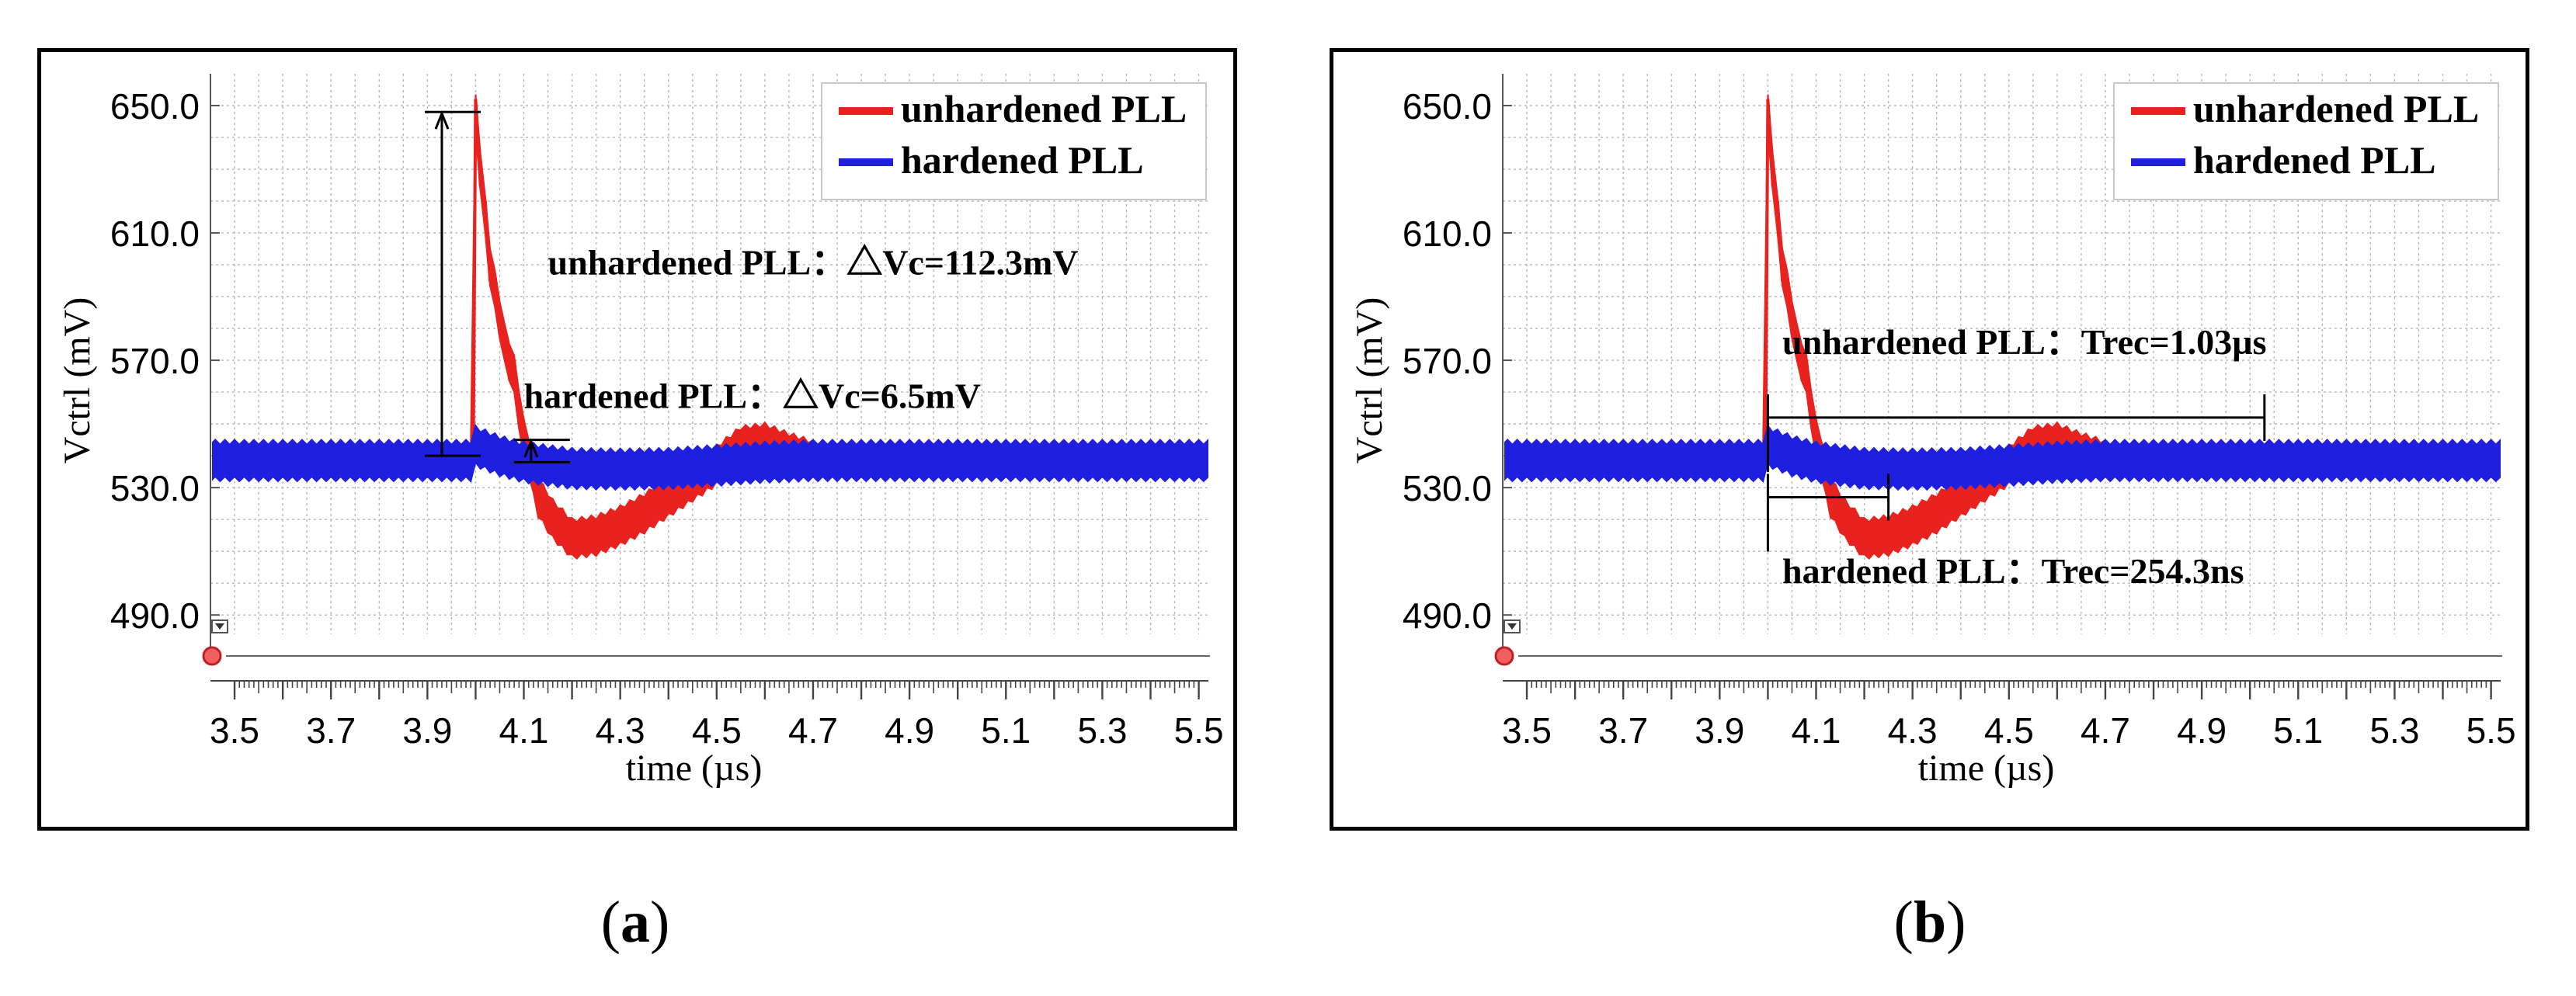 Image resolution: width=2576 pixels, height=996 pixels. Describe the element at coordinates (155, 615) in the screenshot. I see `chart-a-ytick-label: 490.0` at that location.